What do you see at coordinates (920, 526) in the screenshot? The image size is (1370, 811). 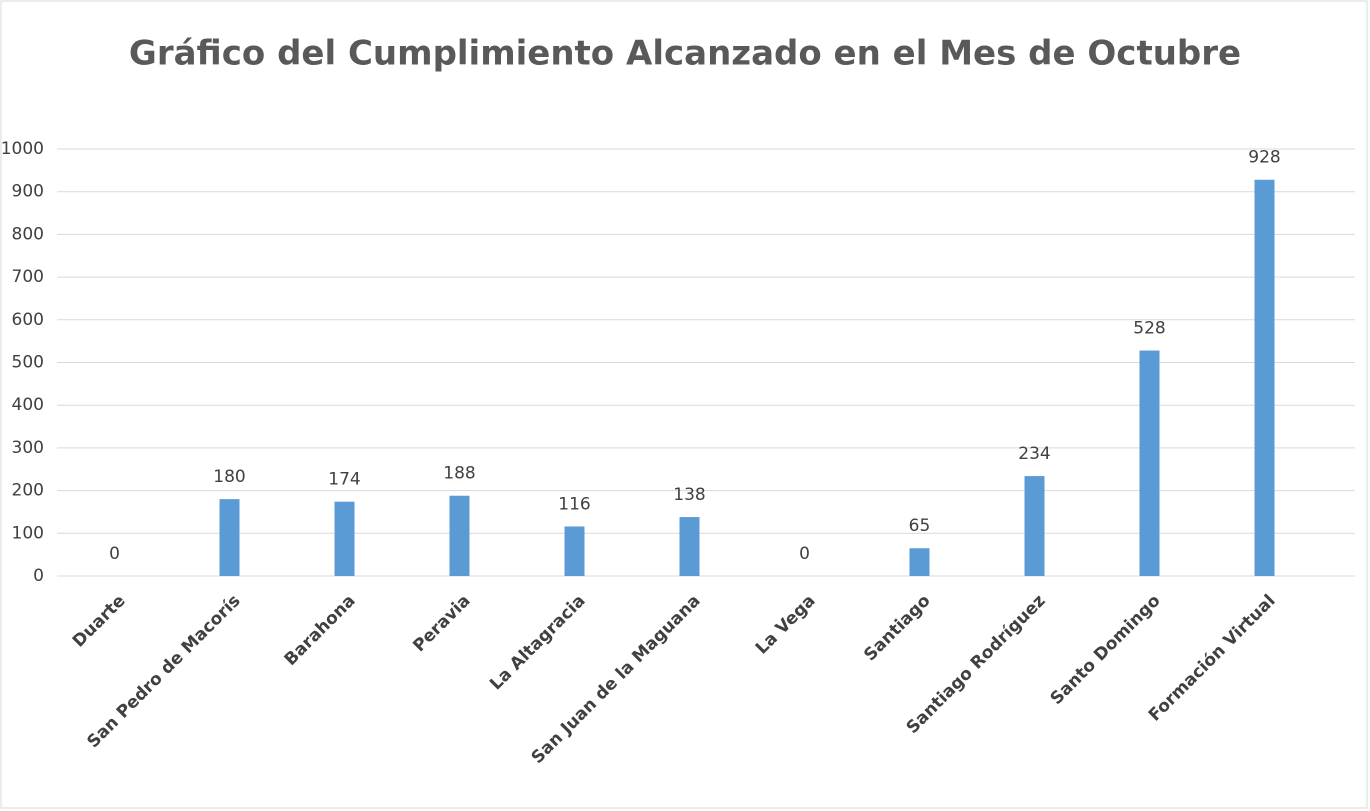 I see `value-label: 65` at bounding box center [920, 526].